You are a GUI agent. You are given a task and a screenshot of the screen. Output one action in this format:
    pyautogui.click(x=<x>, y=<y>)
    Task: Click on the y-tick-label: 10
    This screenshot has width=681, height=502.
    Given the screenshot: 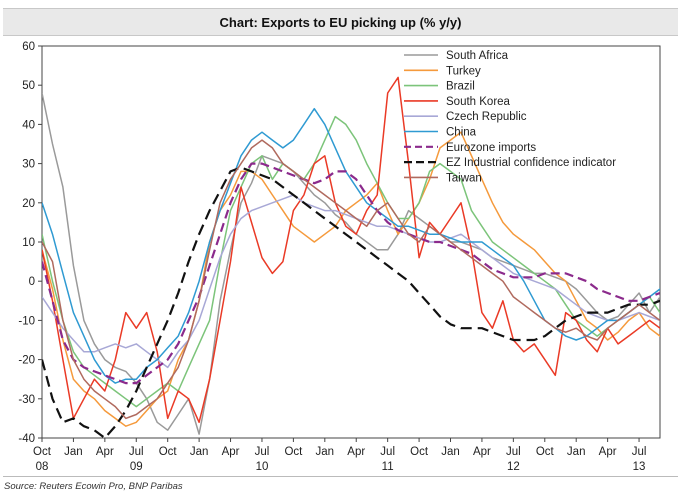 What is the action you would take?
    pyautogui.click(x=28, y=243)
    